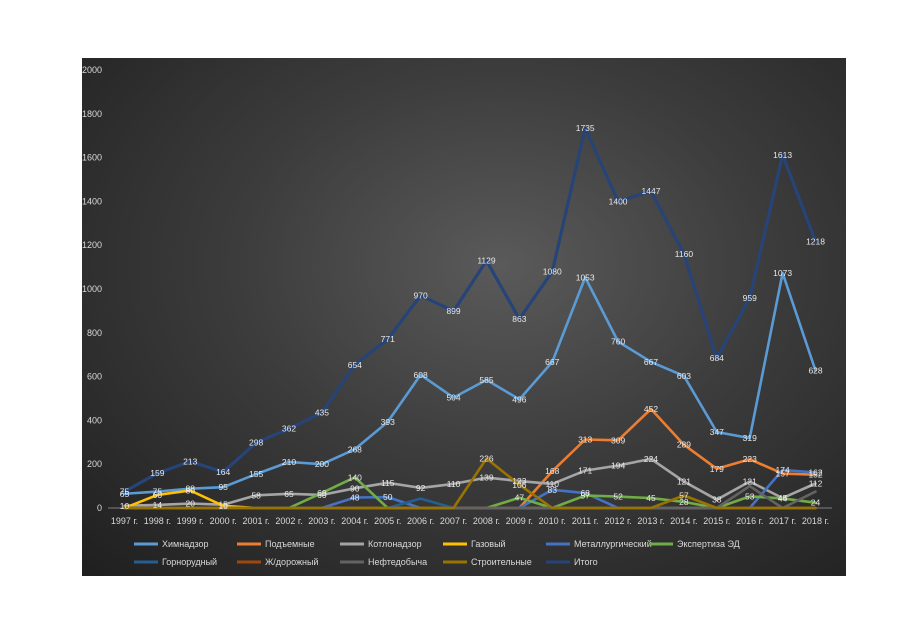 This screenshot has width=909, height=643. I want to click on data-label: 1447, so click(651, 191).